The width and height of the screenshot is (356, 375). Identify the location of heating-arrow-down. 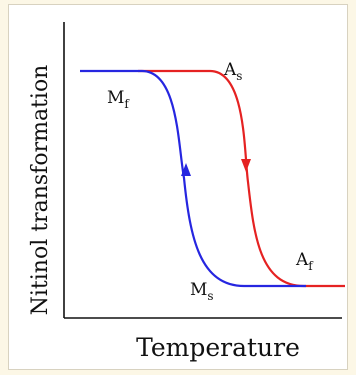
(246, 165).